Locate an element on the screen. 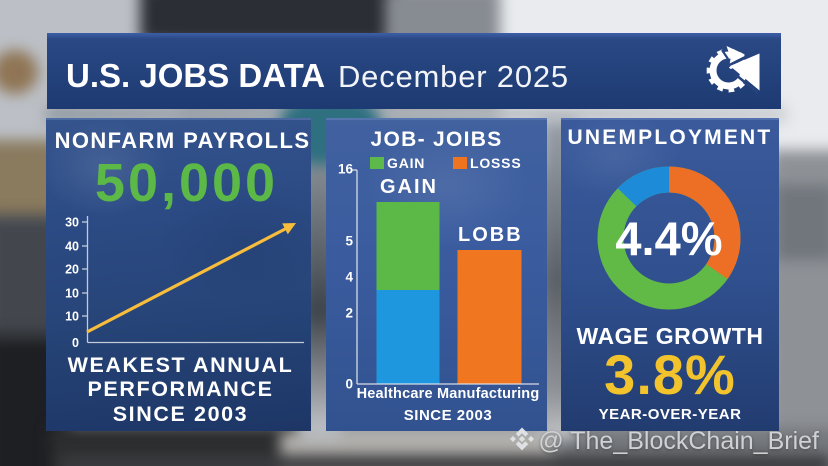 The image size is (828, 466). svg-text: 30 is located at coordinates (72, 223).